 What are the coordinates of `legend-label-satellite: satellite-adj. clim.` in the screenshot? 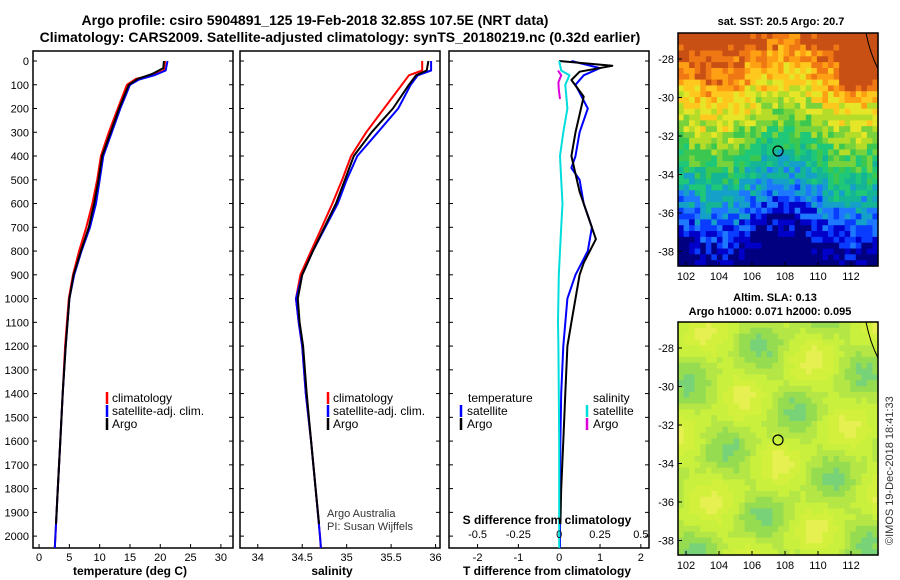 It's located at (379, 411).